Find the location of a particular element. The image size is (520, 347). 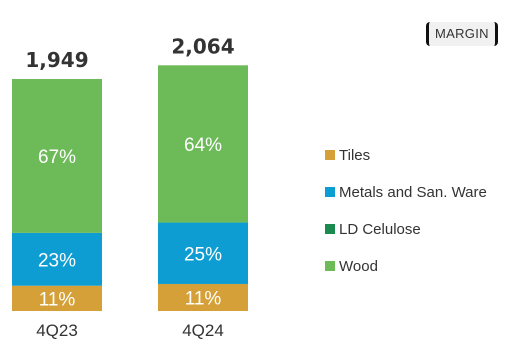

data-label-metals-and-san-ware-4q24: 25% is located at coordinates (203, 254).